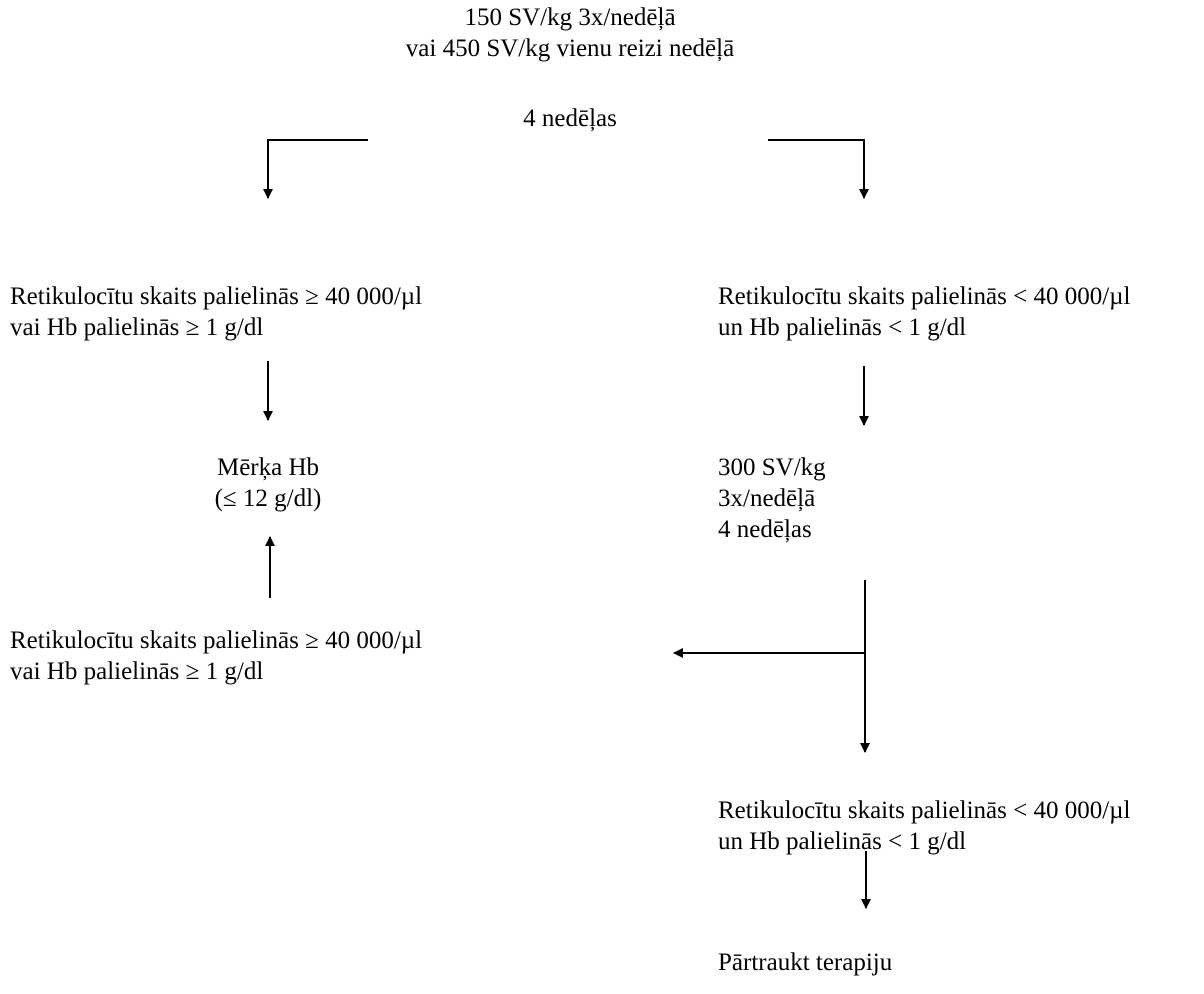 This screenshot has width=1204, height=994. Describe the element at coordinates (315, 169) in the screenshot. I see `arrow-to-left-response` at that location.